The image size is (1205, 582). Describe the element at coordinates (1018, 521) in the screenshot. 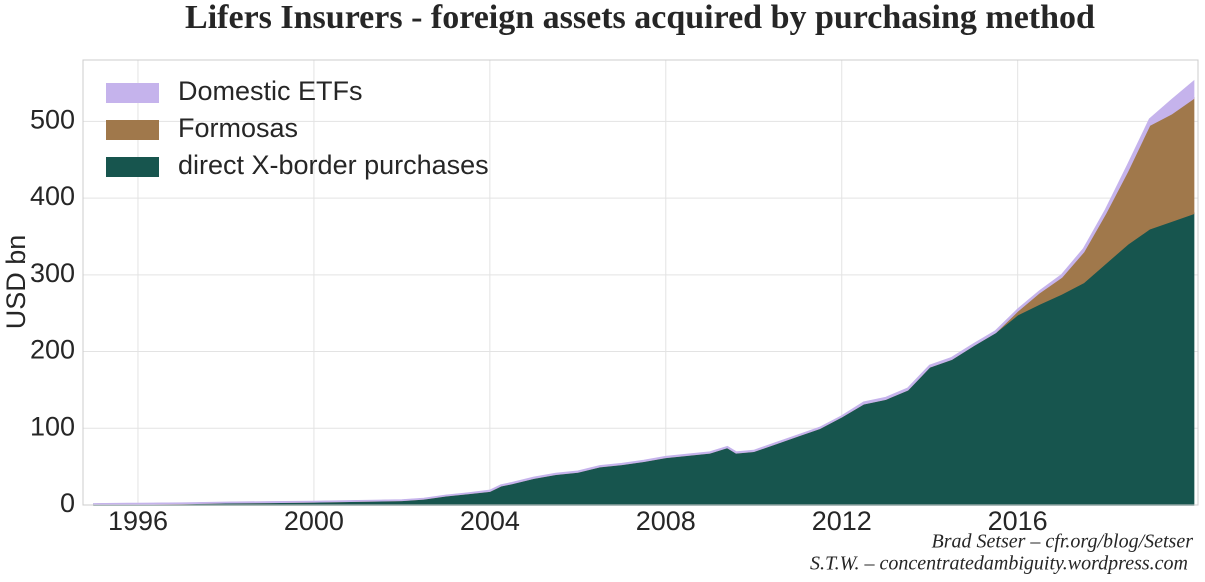

I see `x-tick-label: 2016` at that location.